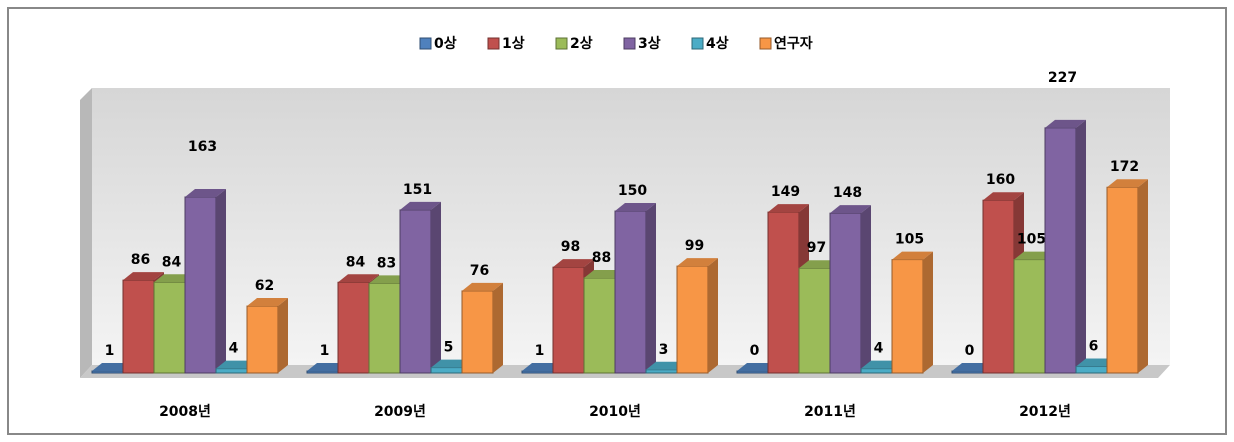  I want to click on data-label: 97, so click(816, 248).